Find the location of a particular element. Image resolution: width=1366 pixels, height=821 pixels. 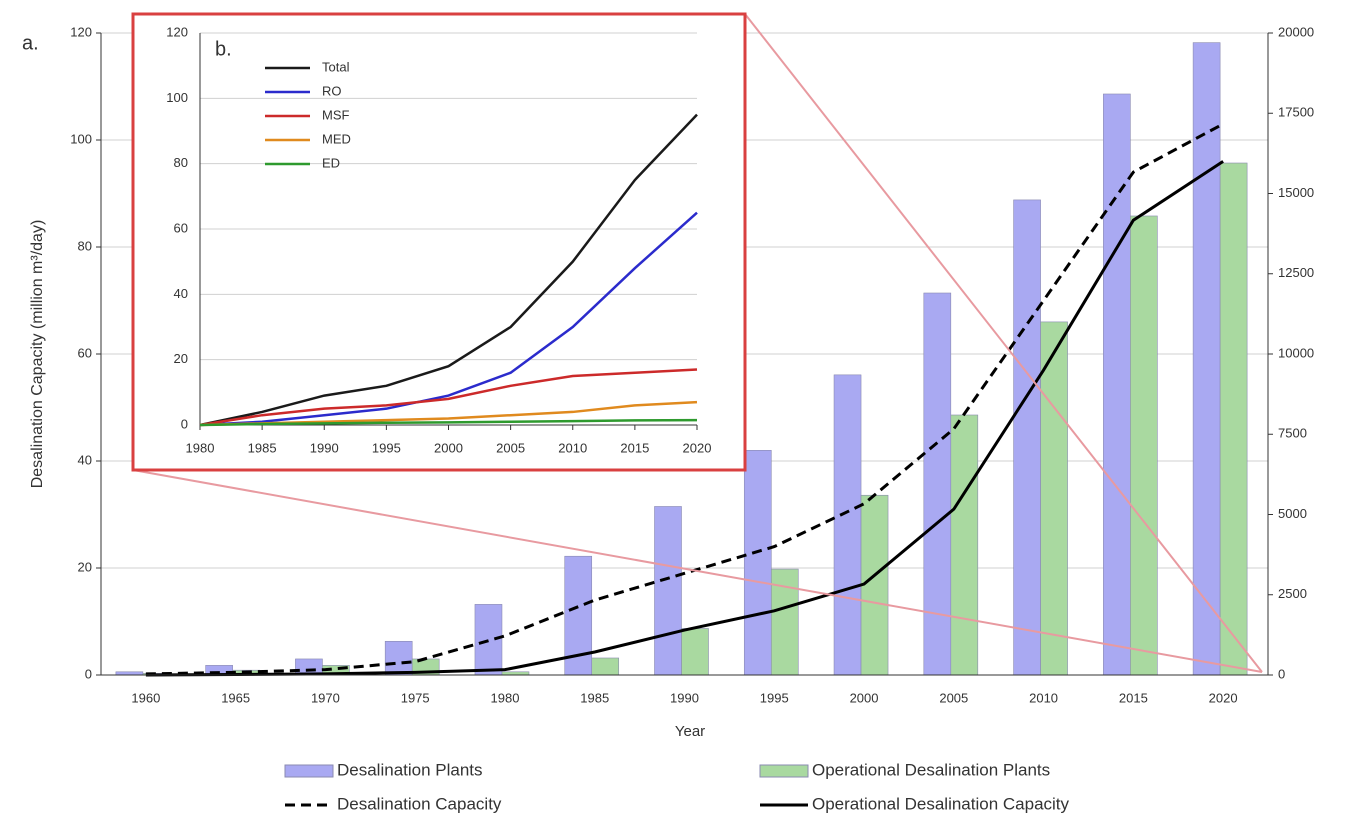

legend-label: Total is located at coordinates (336, 66).